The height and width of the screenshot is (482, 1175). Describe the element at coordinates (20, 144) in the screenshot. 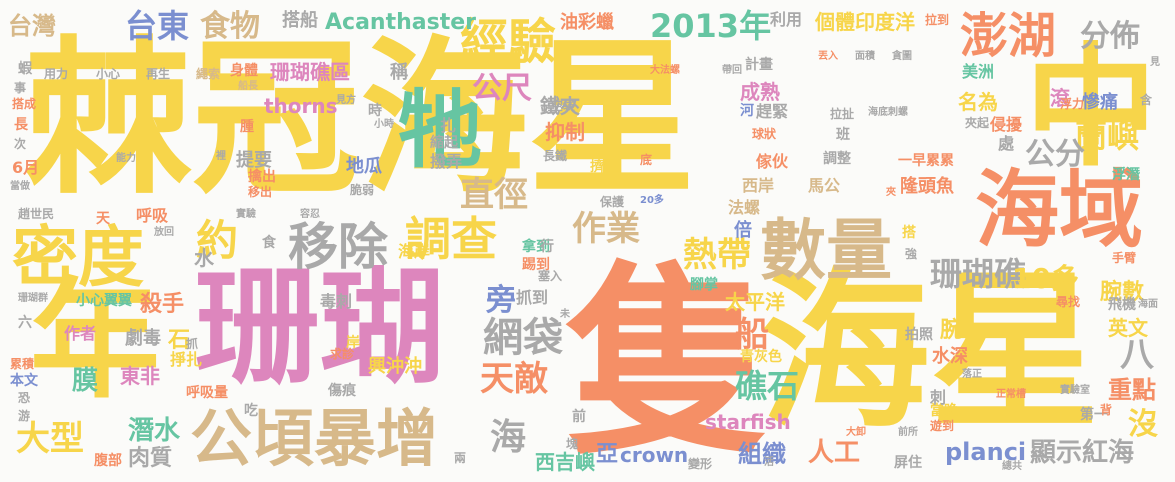

I see `word-ci2: 次` at that location.